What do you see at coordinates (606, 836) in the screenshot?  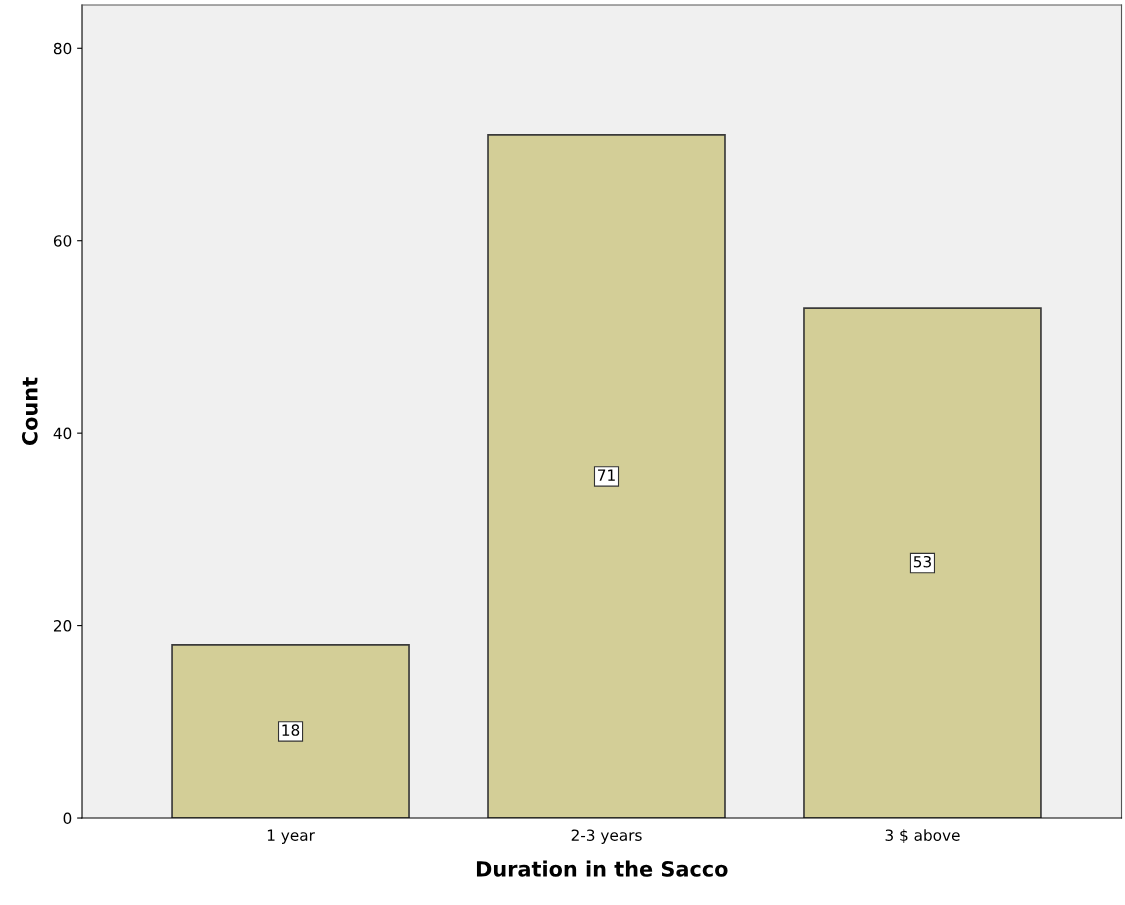 I see `x-tick-label: 2-3 years` at bounding box center [606, 836].